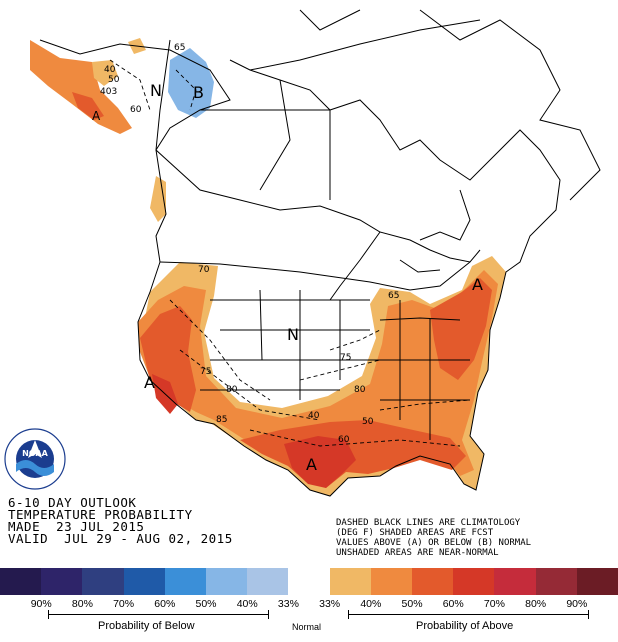 The image size is (618, 642). Describe the element at coordinates (158, 614) in the screenshot. I see `below-legend-line` at that location.